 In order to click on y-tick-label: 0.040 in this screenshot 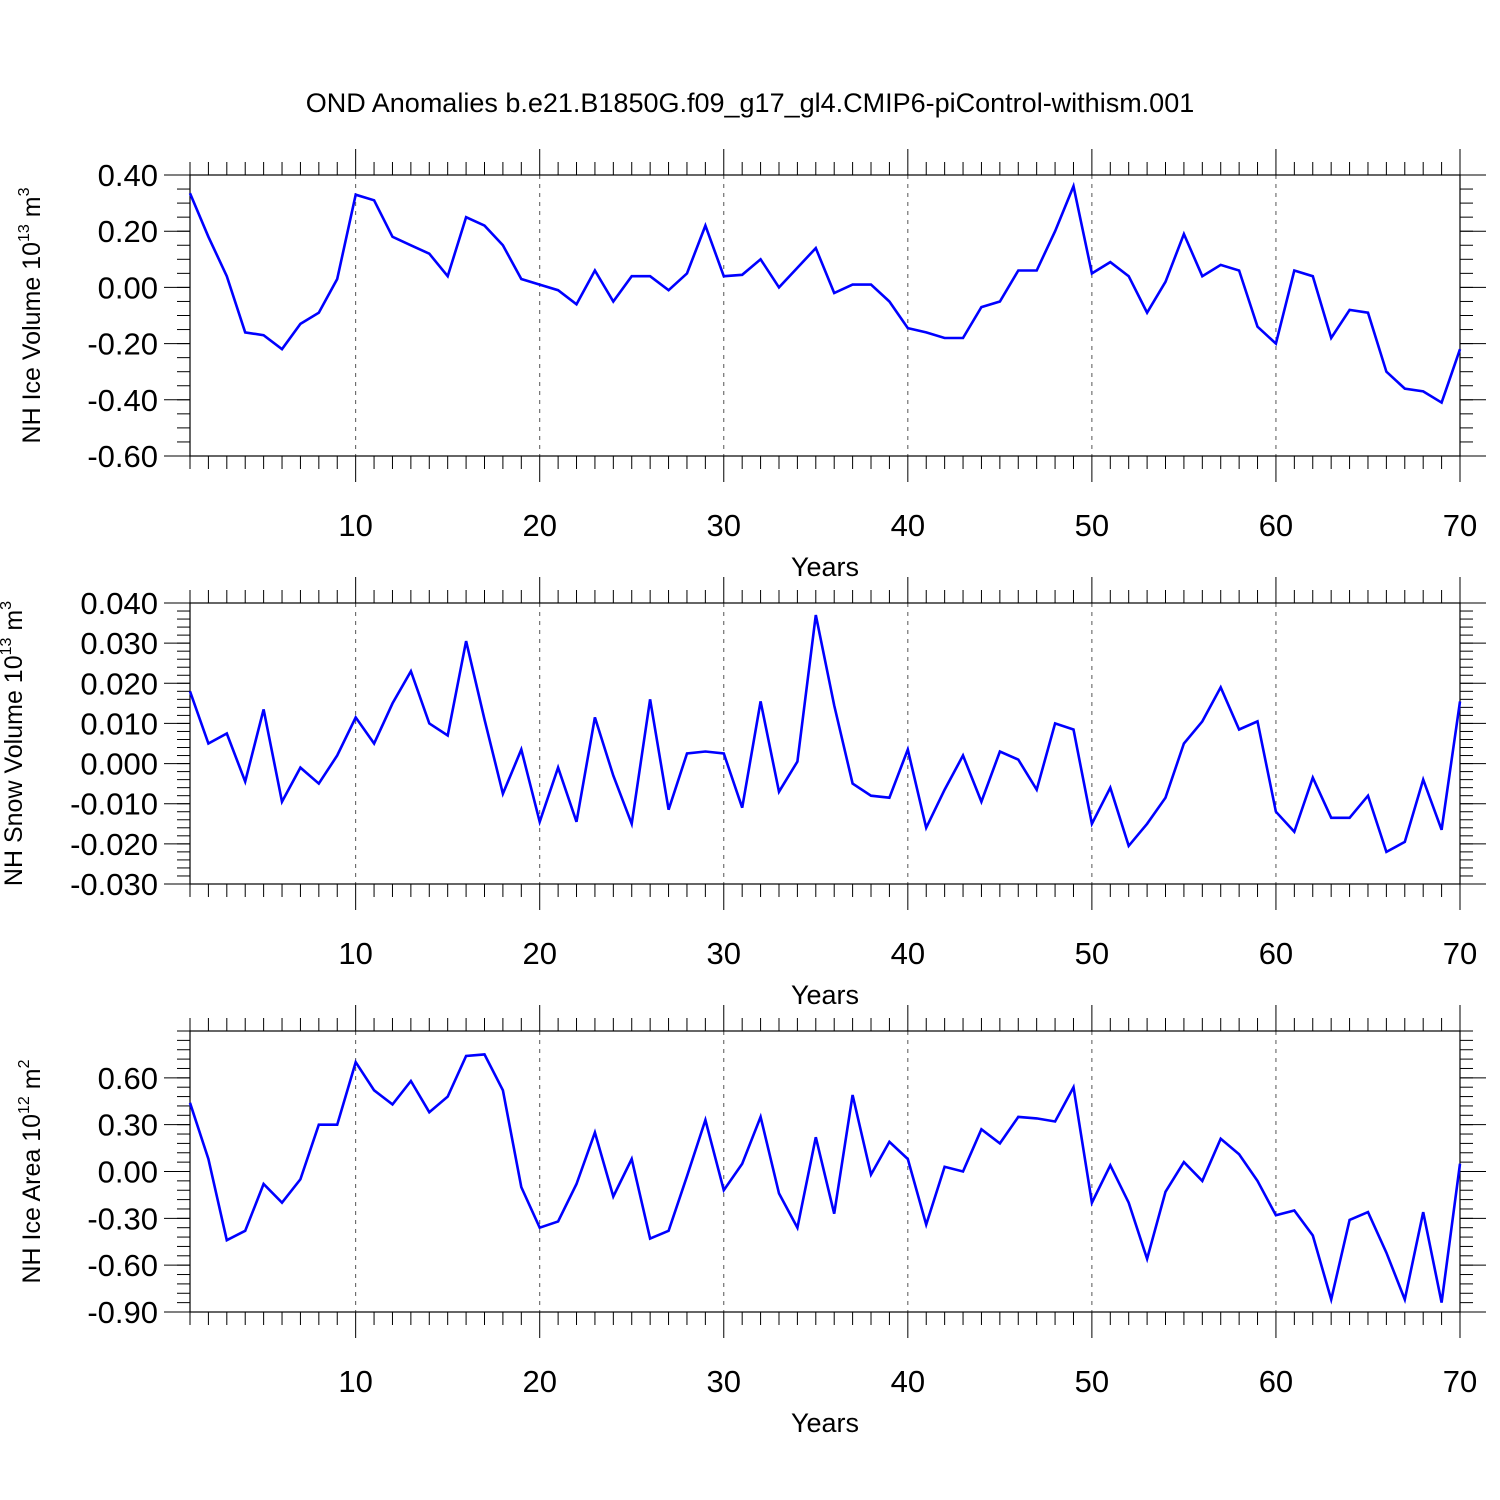, I will do `click(119, 603)`.